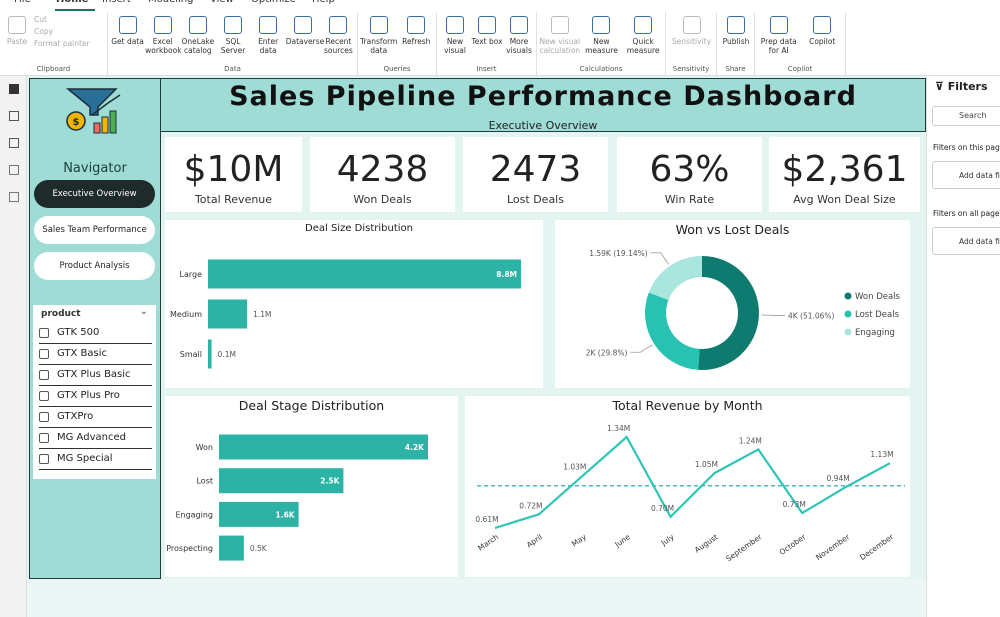 Image resolution: width=1000 pixels, height=617 pixels. I want to click on data-label: 8.8M, so click(506, 274).